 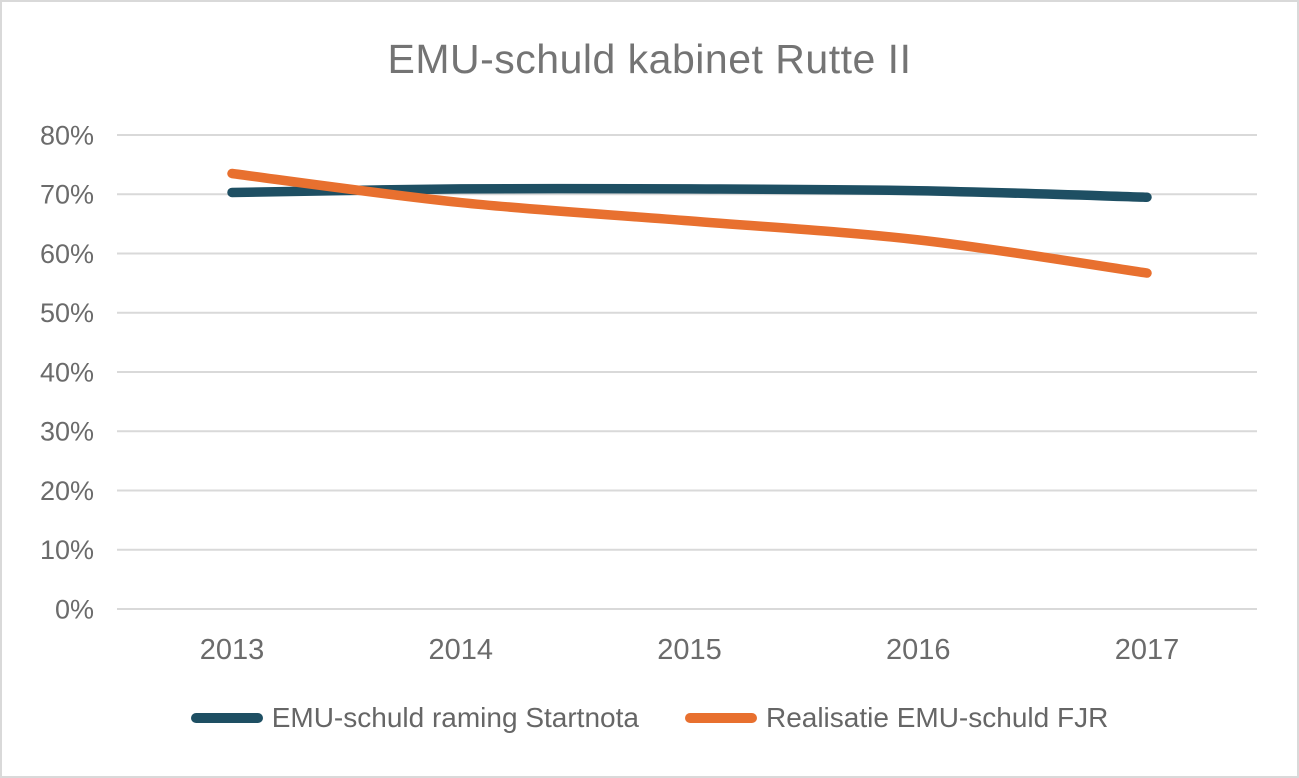 What do you see at coordinates (67, 195) in the screenshot?
I see `y-tick-label: 70%` at bounding box center [67, 195].